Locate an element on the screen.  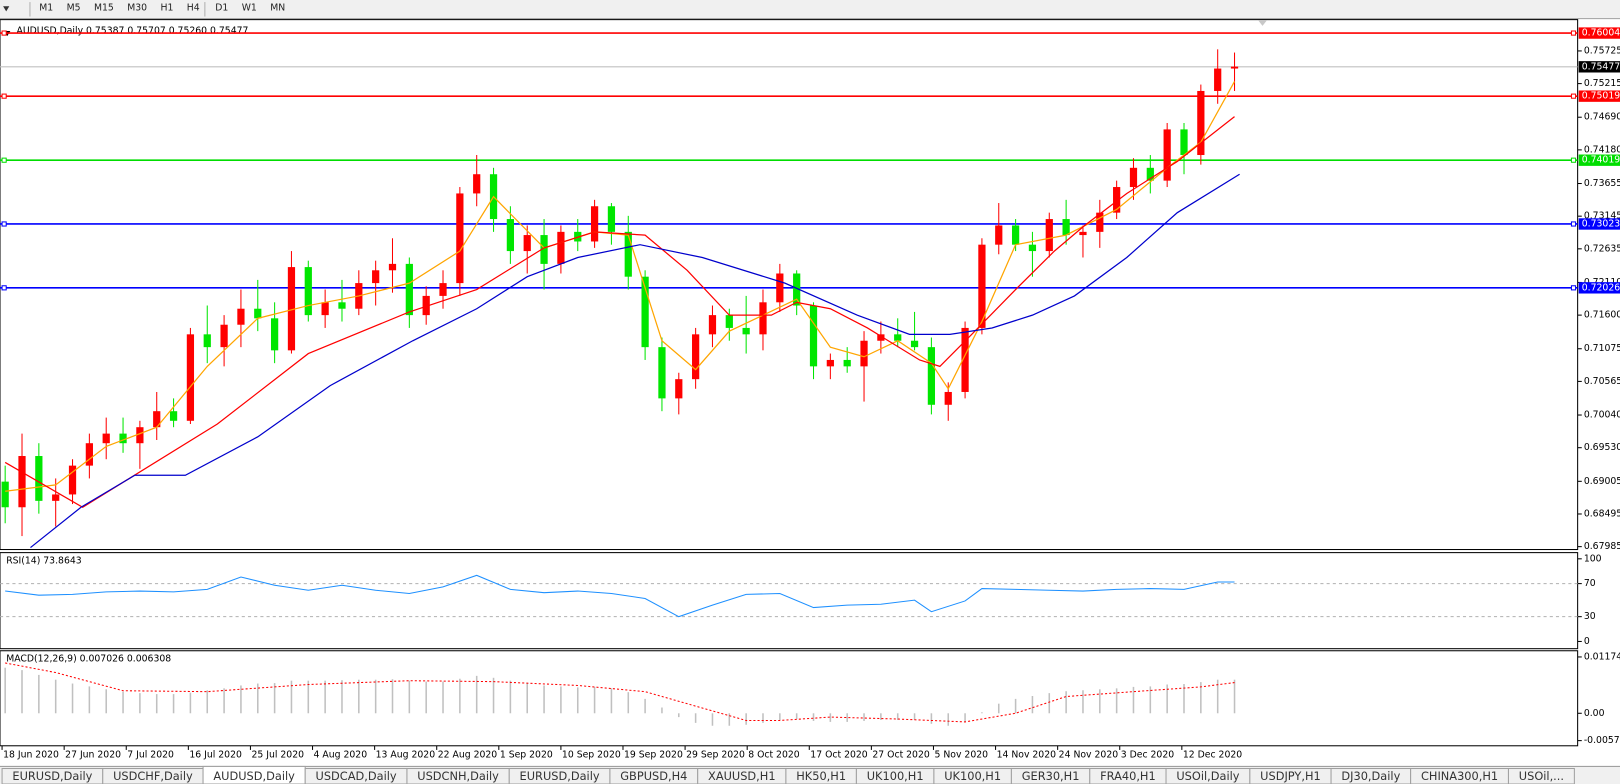
timeframe-button: M30 is located at coordinates (137, 8).